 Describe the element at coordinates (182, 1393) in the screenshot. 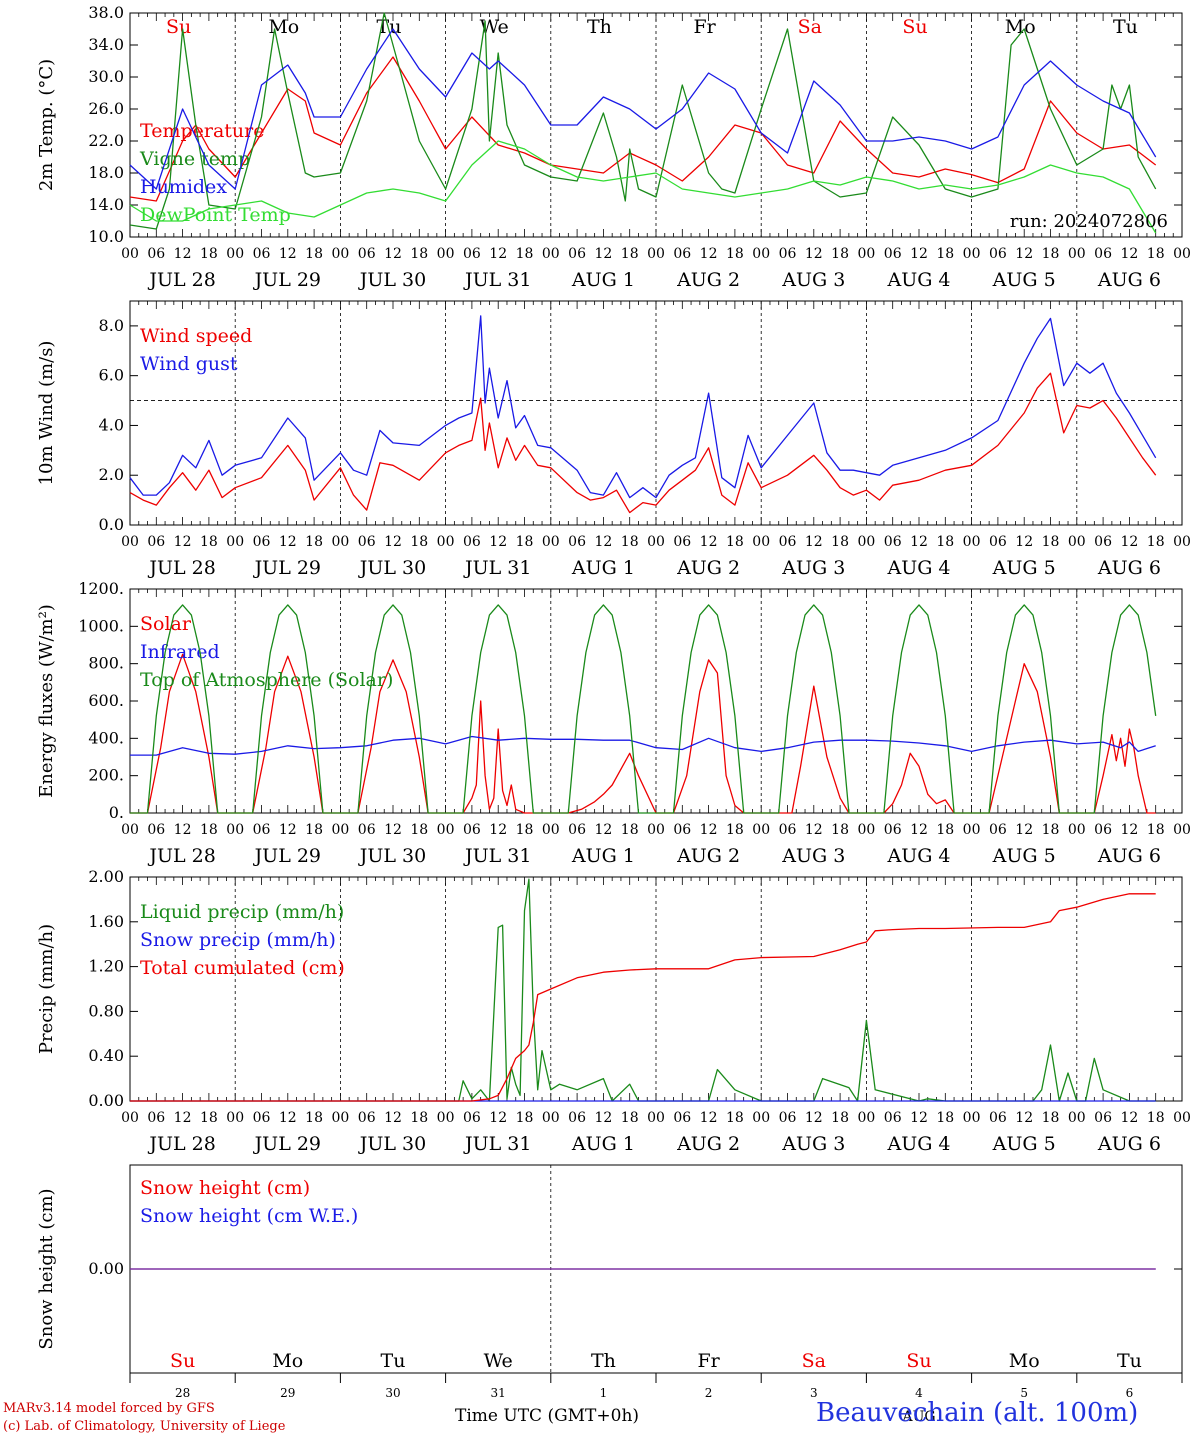

I see `day-number-label: 28` at that location.